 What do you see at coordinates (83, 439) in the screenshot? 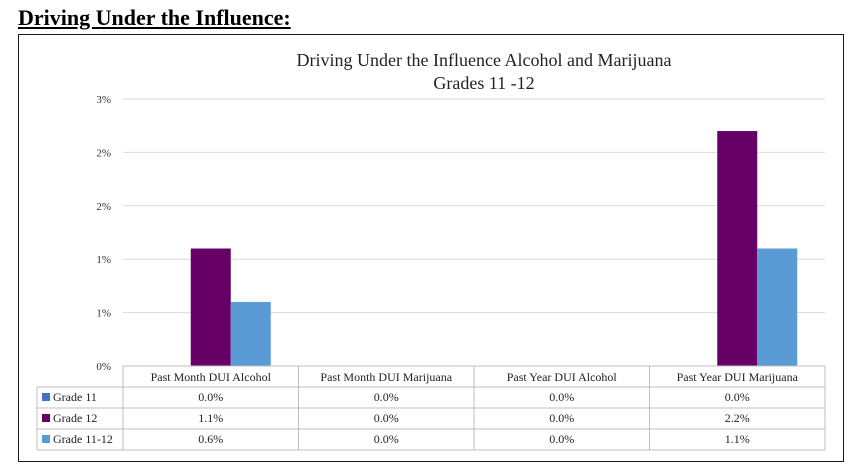
I see `legend-label: Grade 11-12` at bounding box center [83, 439].